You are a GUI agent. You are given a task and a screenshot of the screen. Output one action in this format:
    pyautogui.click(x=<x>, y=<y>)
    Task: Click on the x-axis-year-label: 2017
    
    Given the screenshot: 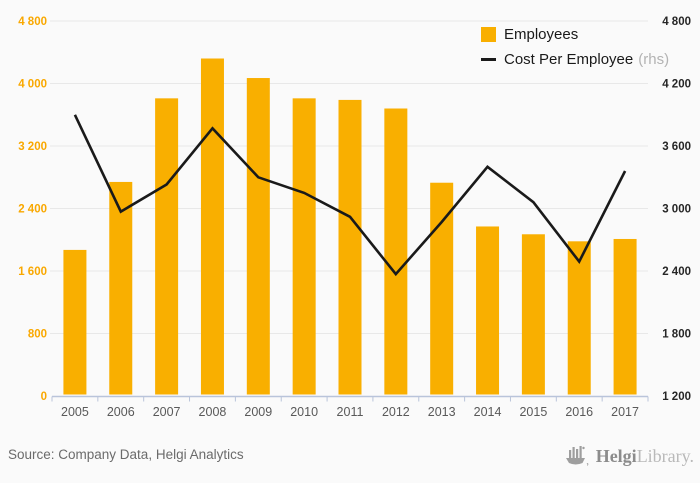 What is the action you would take?
    pyautogui.click(x=625, y=412)
    